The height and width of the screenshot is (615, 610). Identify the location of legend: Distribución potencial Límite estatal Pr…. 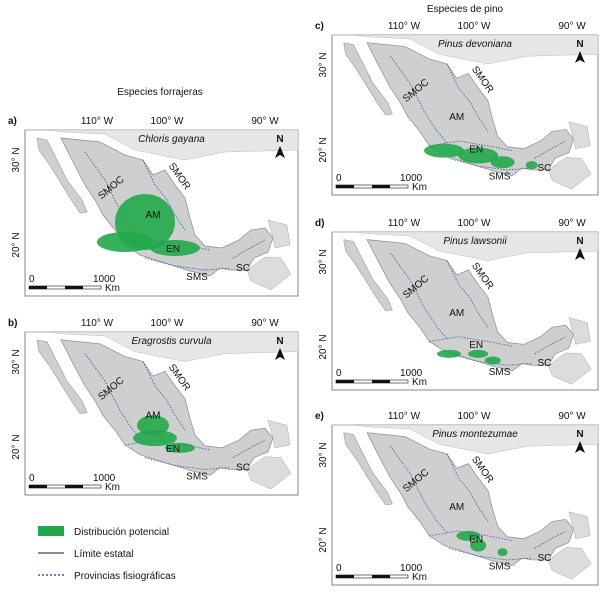
(107, 554).